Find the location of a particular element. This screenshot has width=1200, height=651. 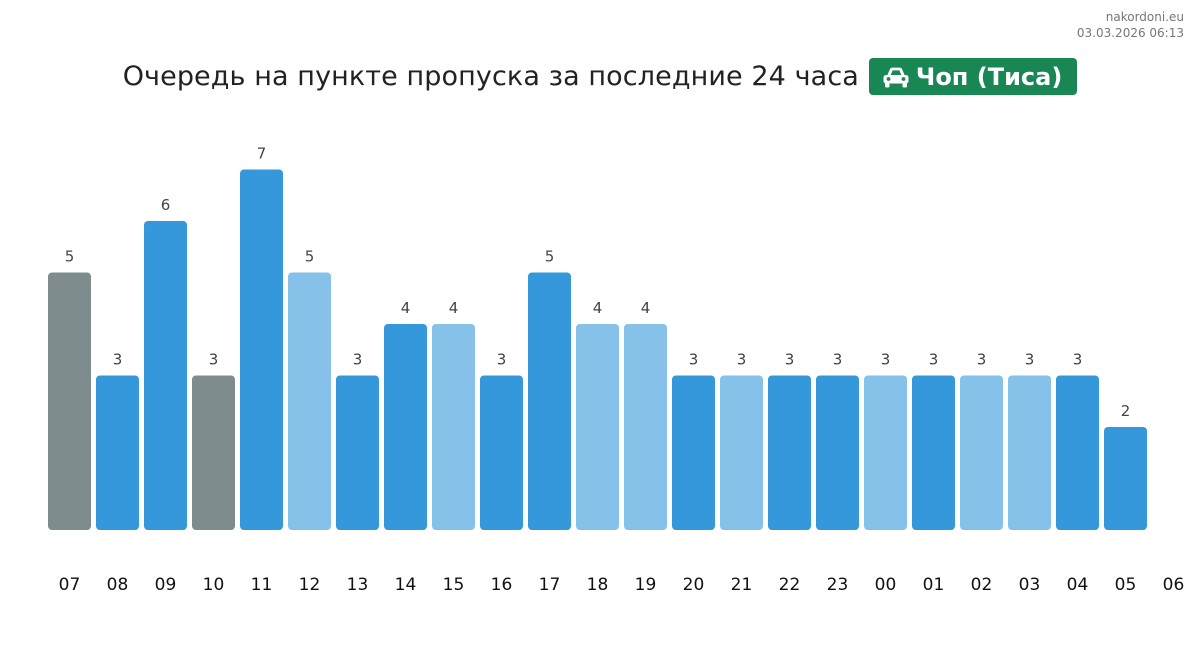

timestamp: 03.03.2026 06:13 is located at coordinates (1130, 33).